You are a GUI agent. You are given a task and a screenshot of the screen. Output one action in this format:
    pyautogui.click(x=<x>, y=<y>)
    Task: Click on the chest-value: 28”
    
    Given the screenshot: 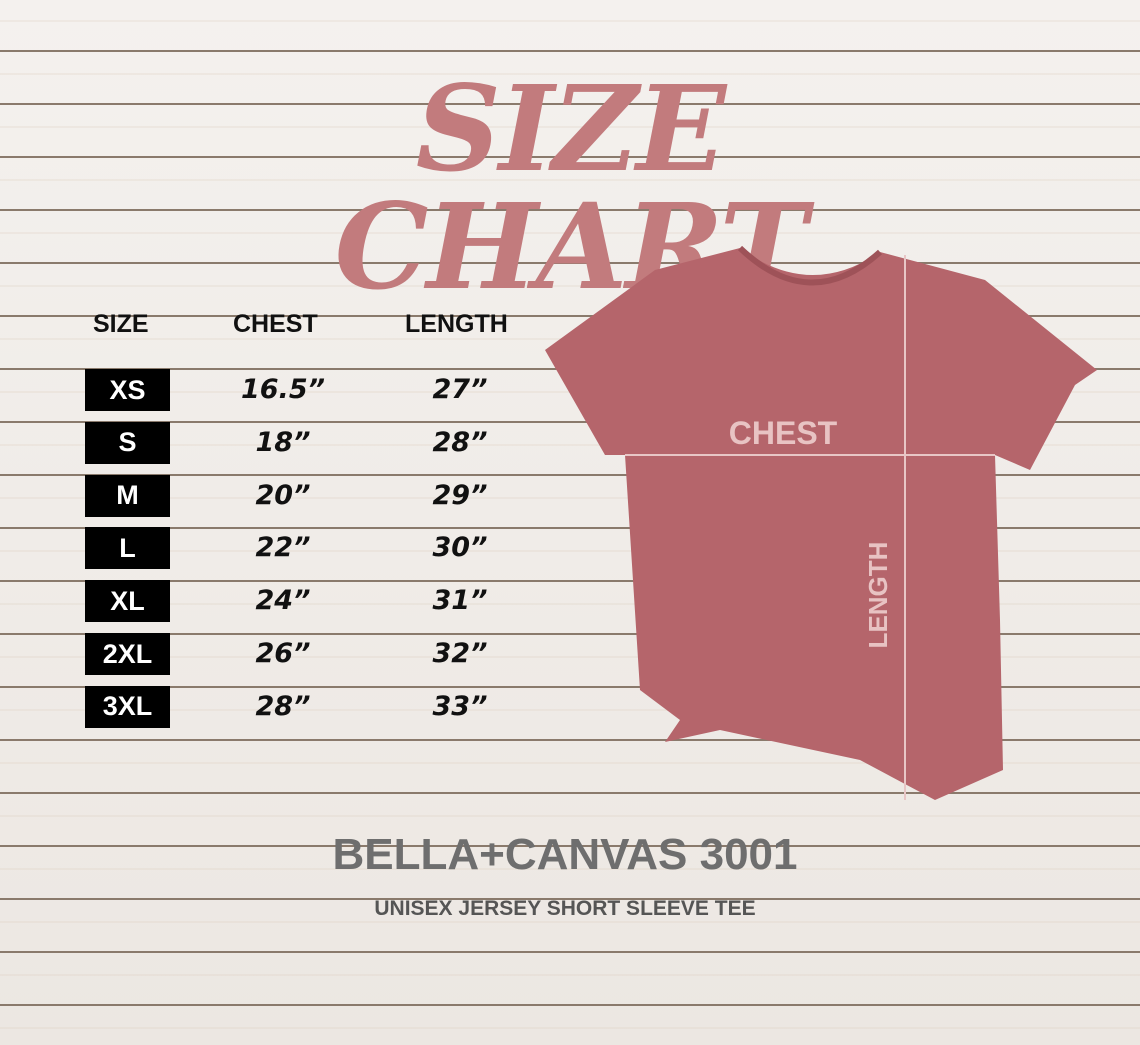 What is the action you would take?
    pyautogui.click(x=283, y=706)
    